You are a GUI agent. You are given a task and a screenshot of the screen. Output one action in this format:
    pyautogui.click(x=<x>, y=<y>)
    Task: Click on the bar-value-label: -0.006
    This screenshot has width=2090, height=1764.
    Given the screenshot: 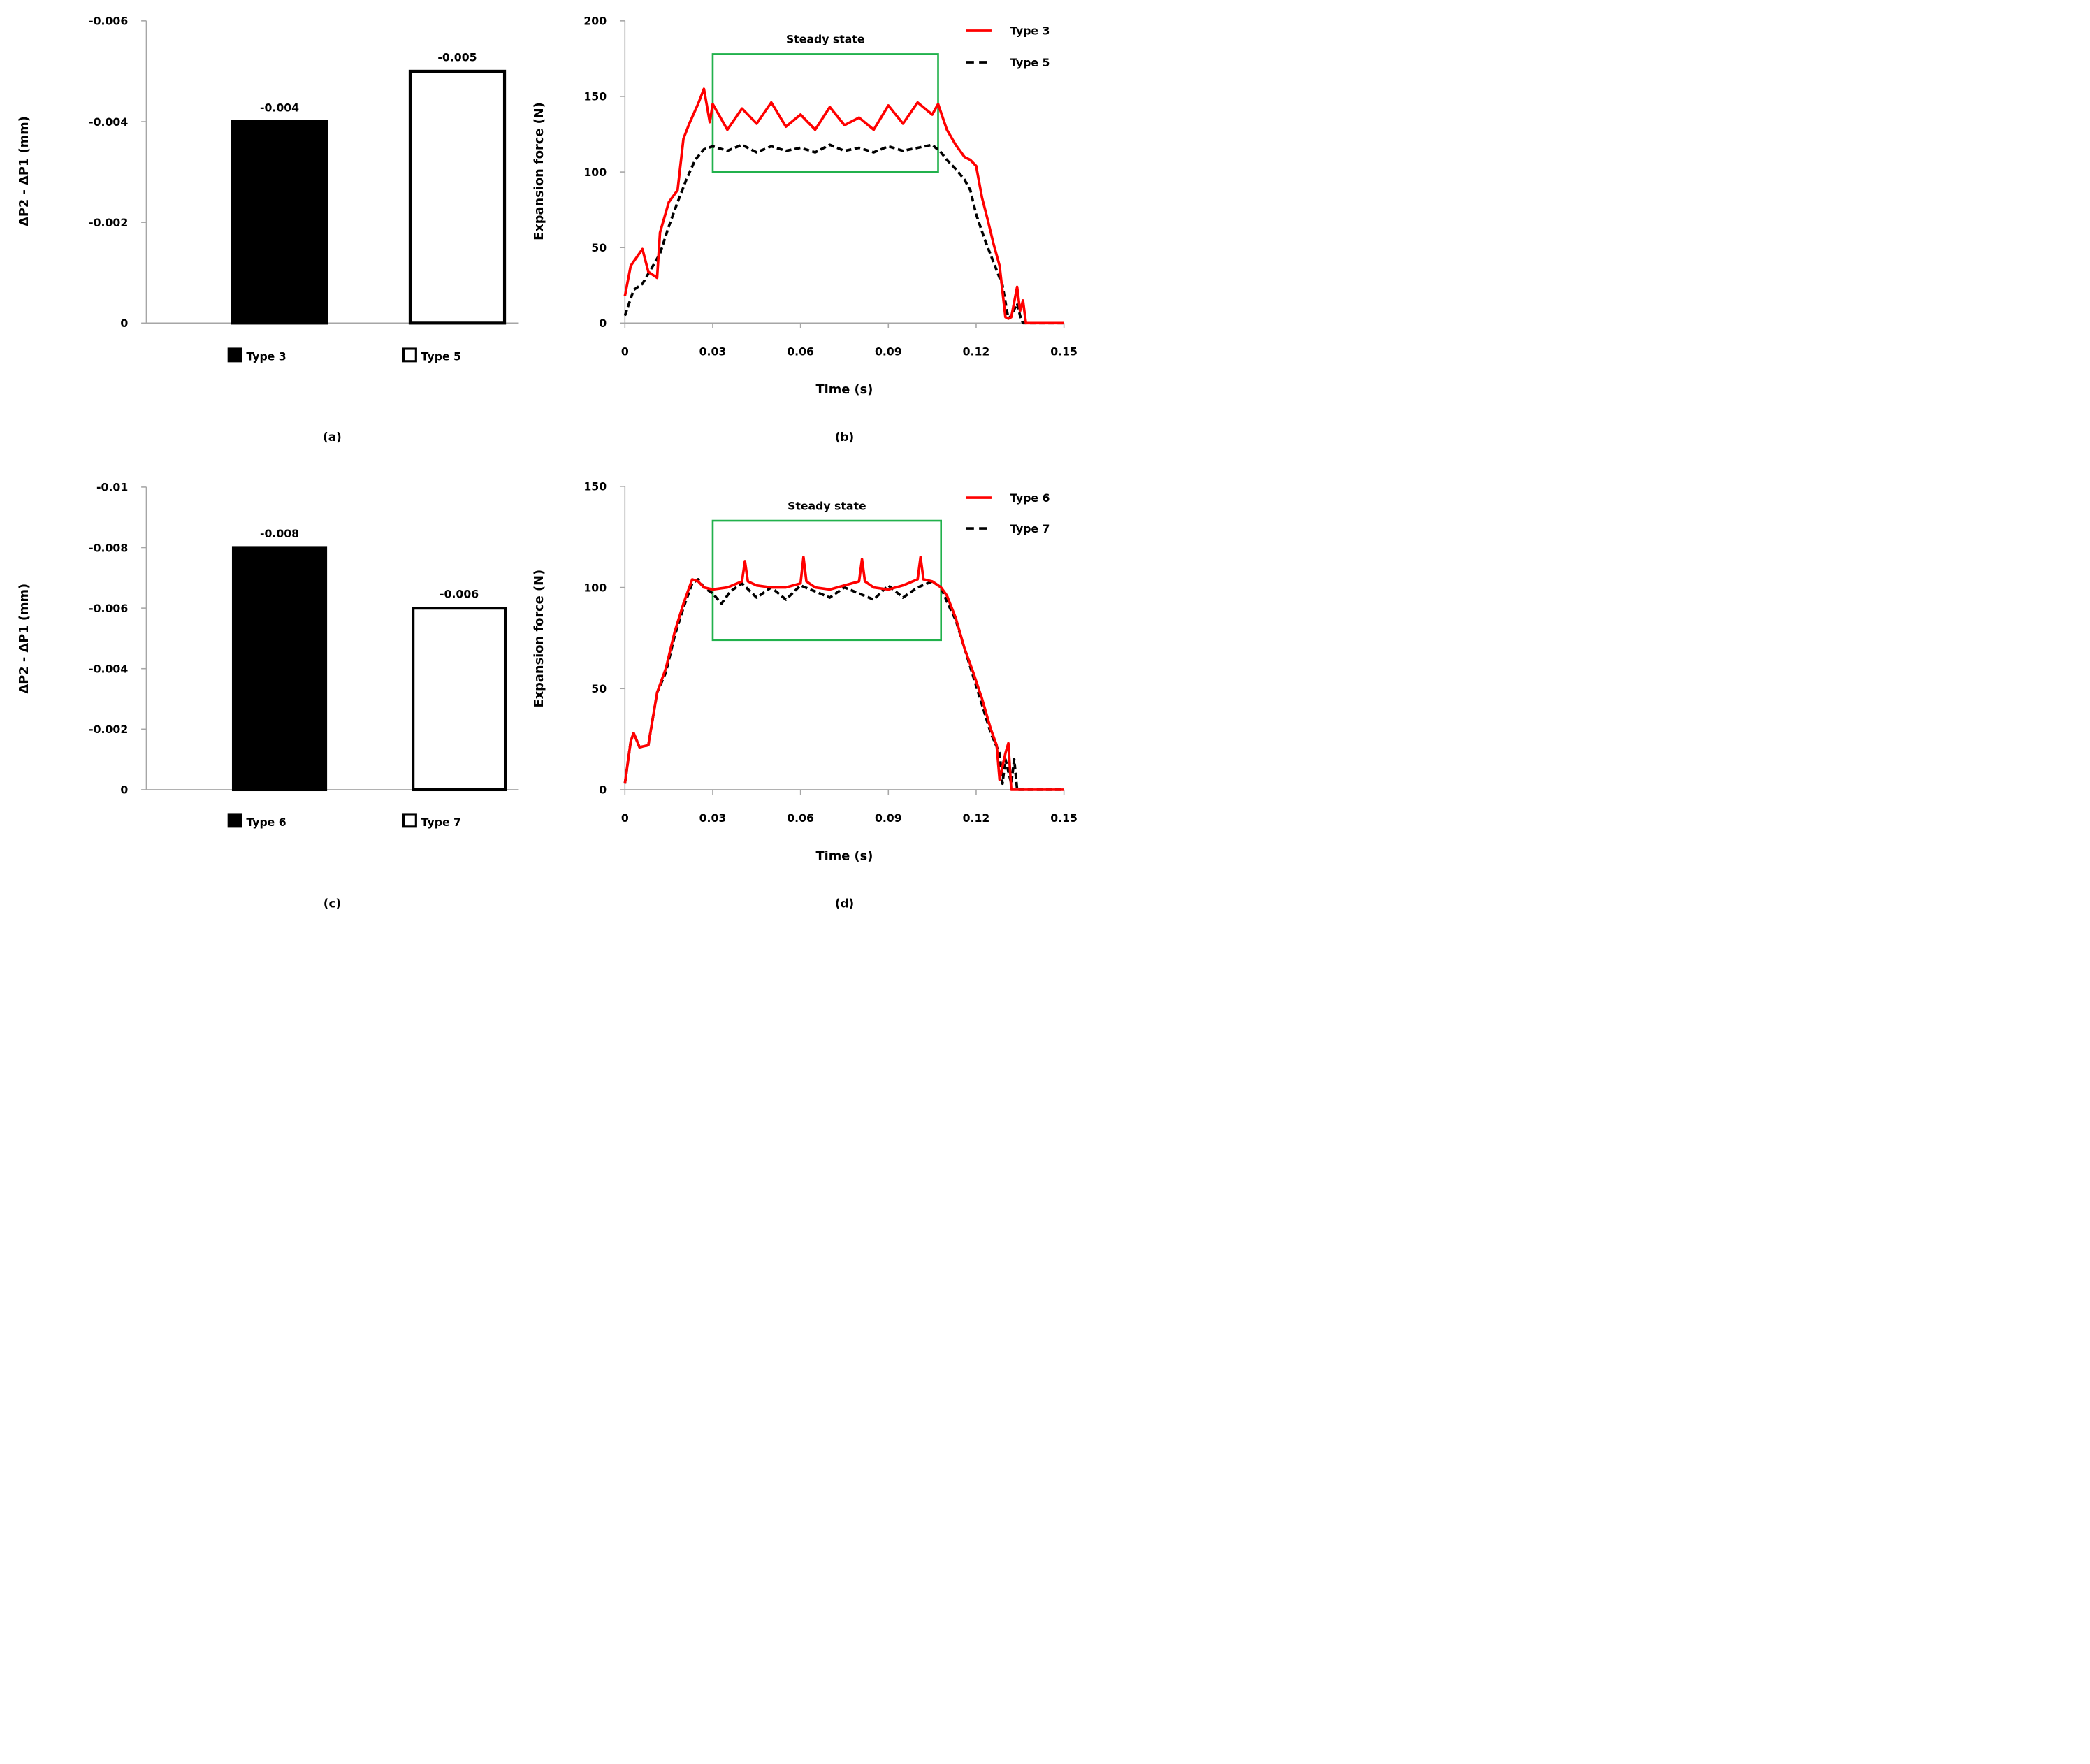 What is the action you would take?
    pyautogui.click(x=459, y=593)
    